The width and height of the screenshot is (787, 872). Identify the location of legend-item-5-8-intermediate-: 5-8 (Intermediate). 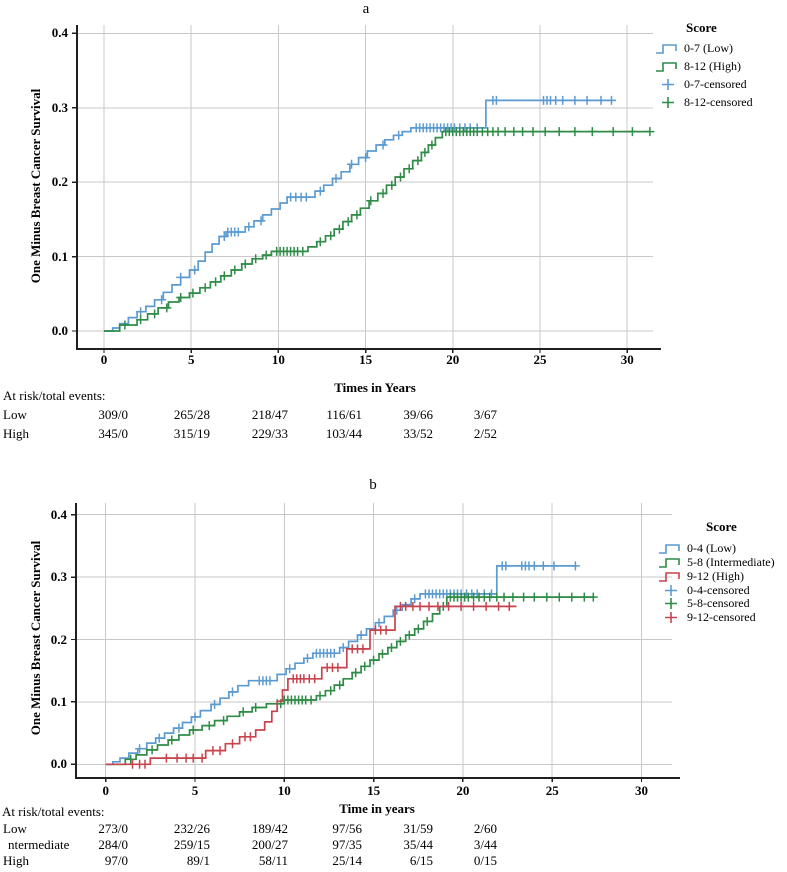
(716, 562).